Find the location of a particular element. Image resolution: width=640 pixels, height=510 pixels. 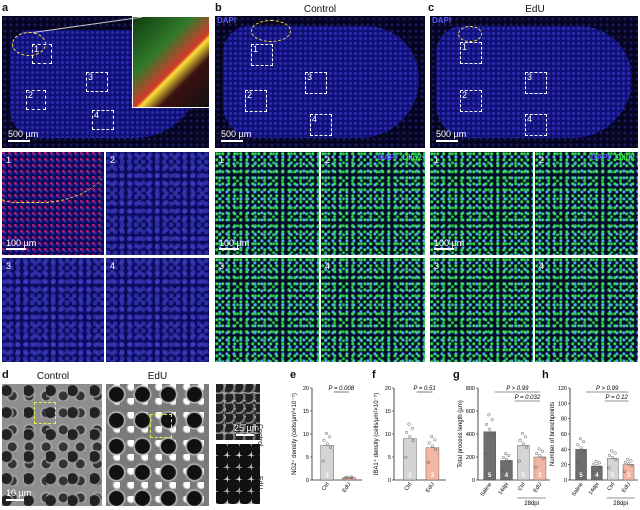

n-label: 4 is located at coordinates (507, 476).